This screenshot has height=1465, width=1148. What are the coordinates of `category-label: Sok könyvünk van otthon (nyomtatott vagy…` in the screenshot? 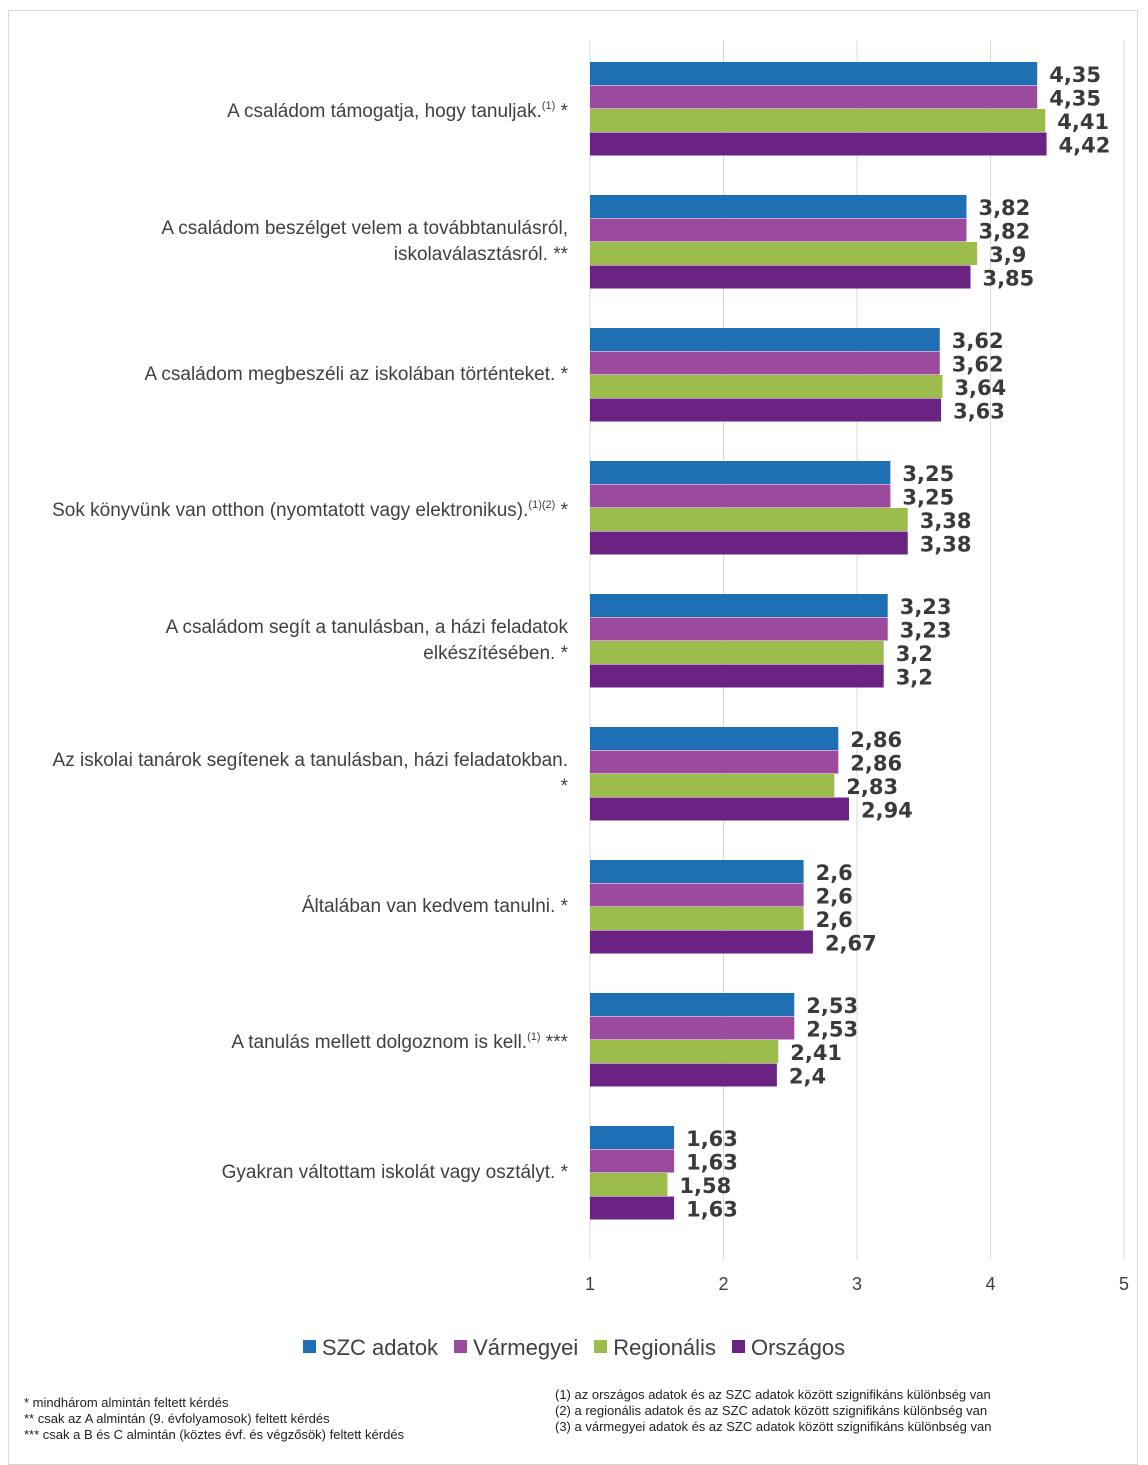 It's located at (308, 508).